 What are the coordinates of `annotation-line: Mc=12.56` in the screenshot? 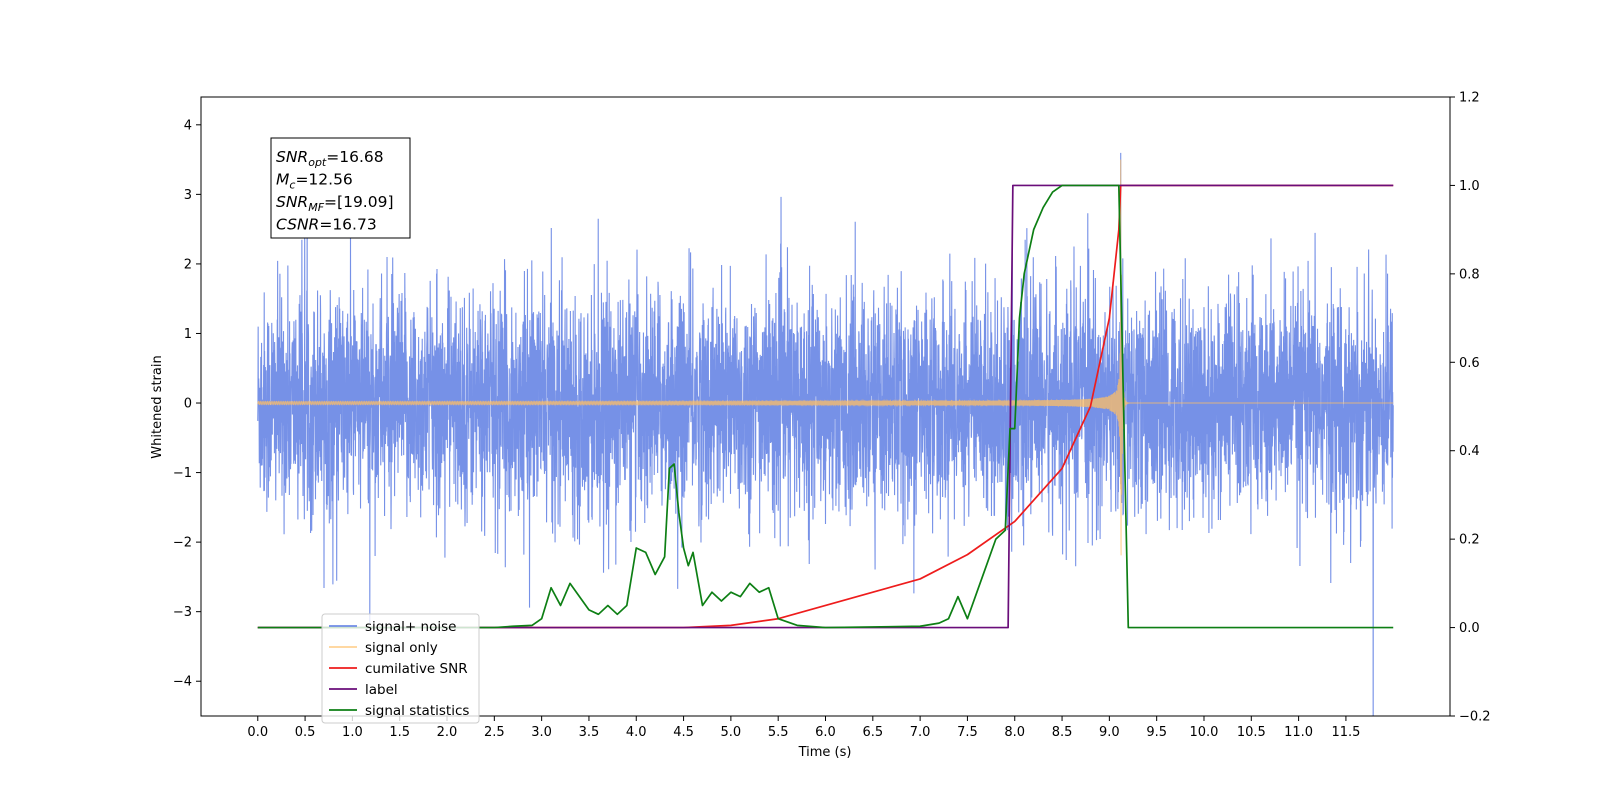 It's located at (314, 181).